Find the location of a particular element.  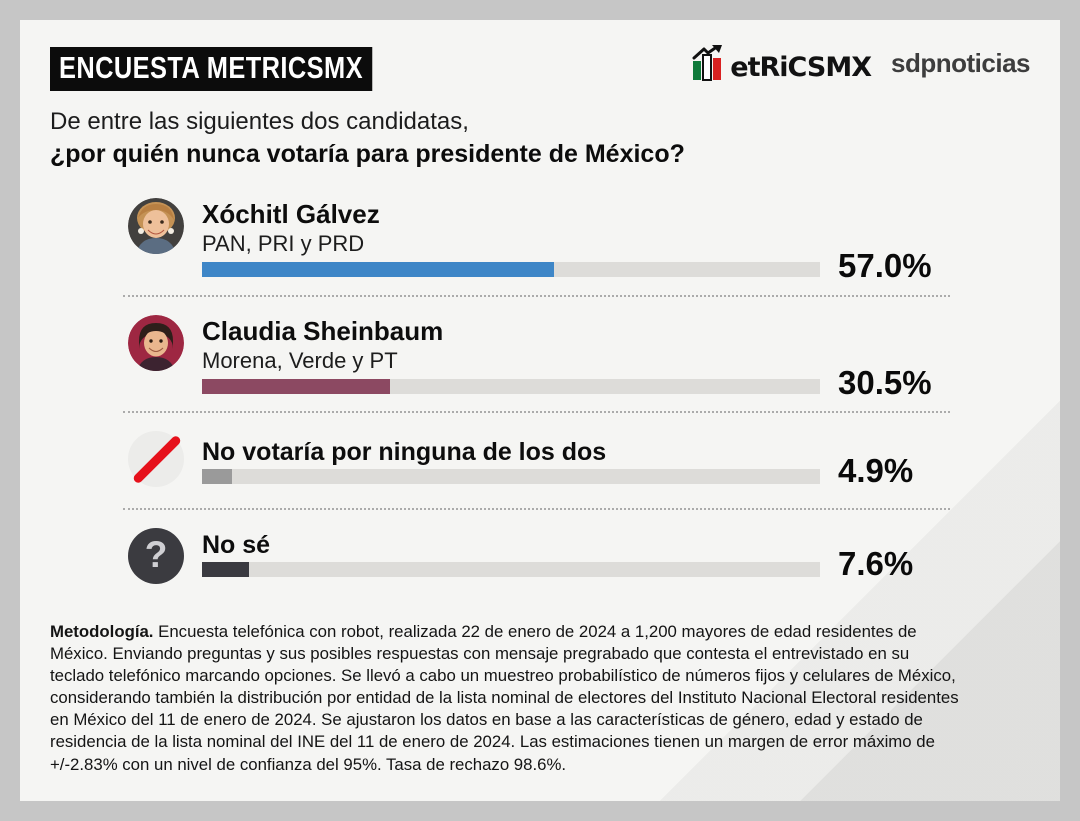

candidate-name: Xóchitl Gálvez is located at coordinates (291, 214).